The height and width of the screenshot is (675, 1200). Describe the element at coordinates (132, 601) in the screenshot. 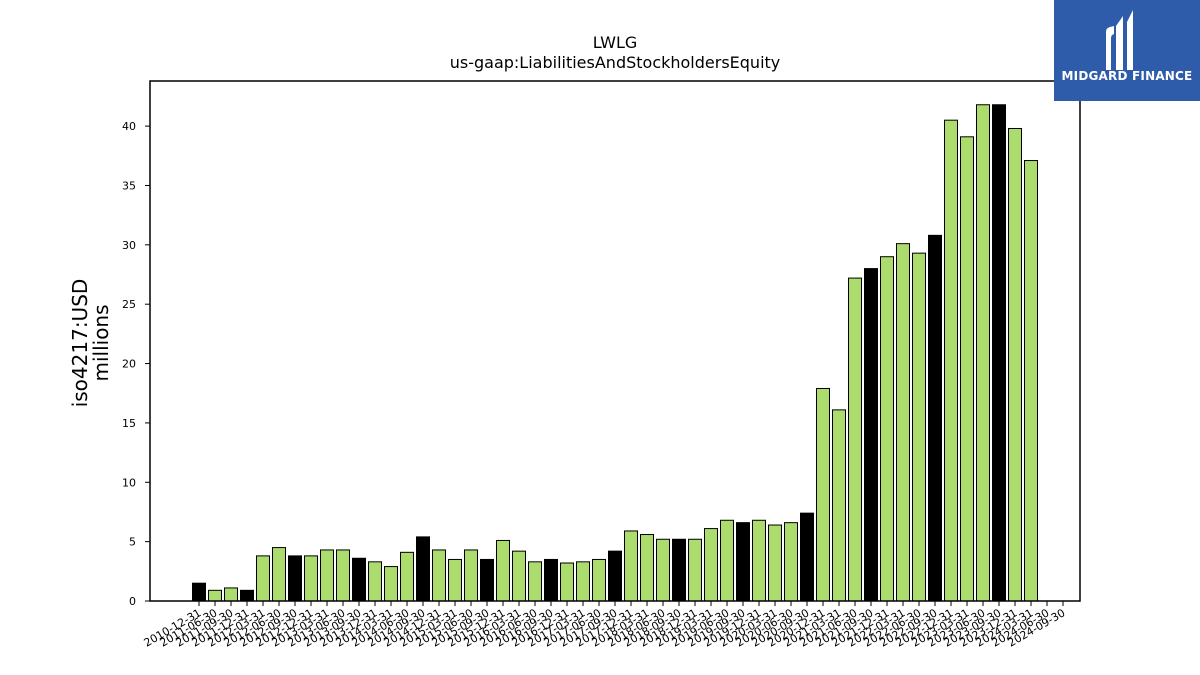

I see `y-tick-label: 0` at that location.